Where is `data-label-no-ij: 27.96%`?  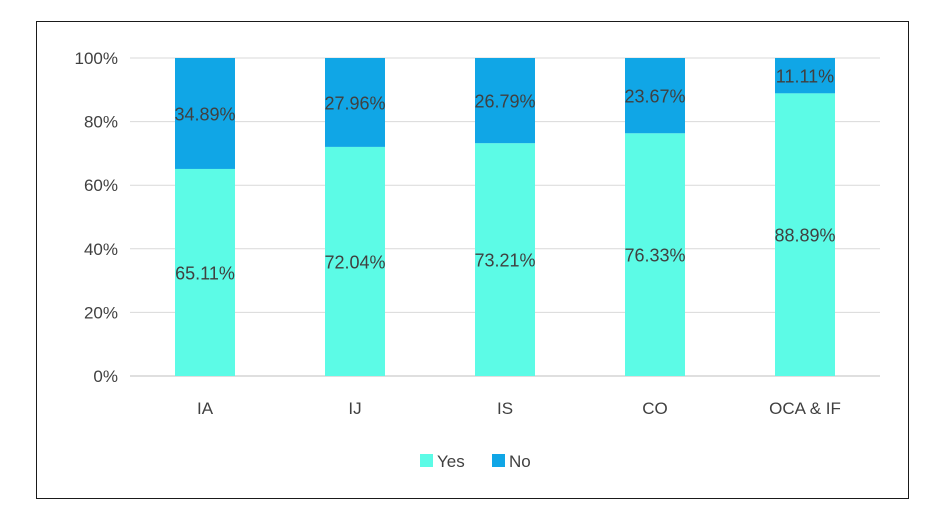
data-label-no-ij: 27.96% is located at coordinates (354, 103).